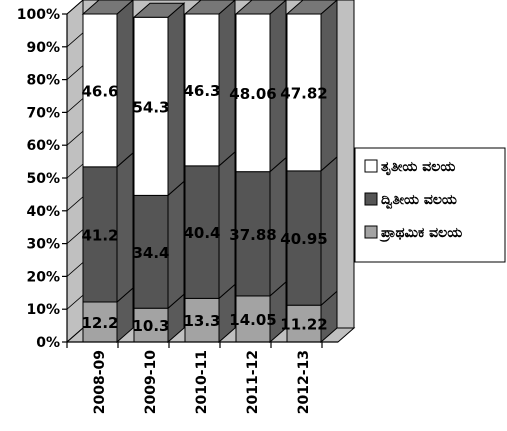 This screenshot has width=507, height=431. I want to click on bar-stack: 10.3 34.4 54.3, so click(159, 173).